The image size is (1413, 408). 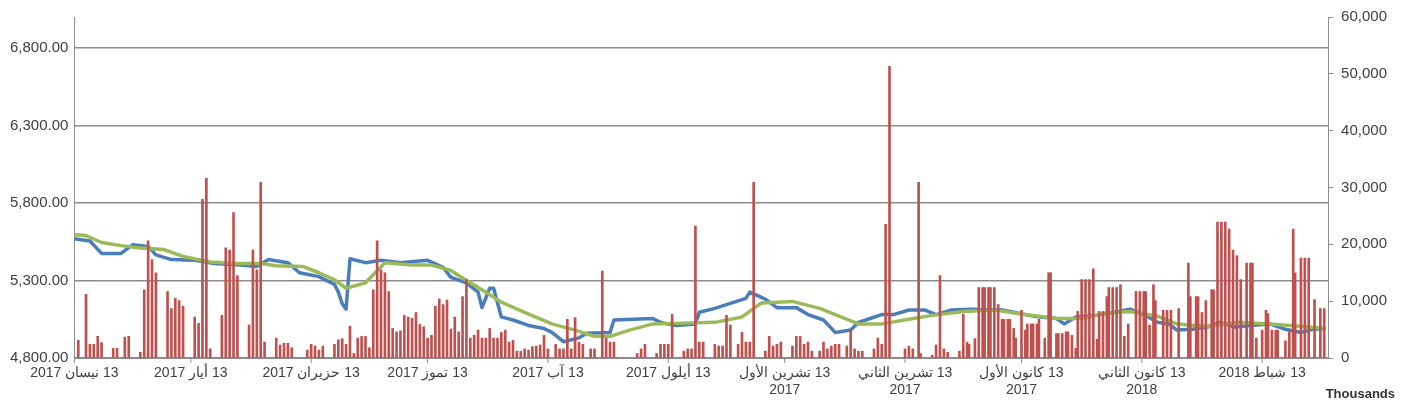 I want to click on y2-tick-label: 50,000, so click(x=1364, y=72).